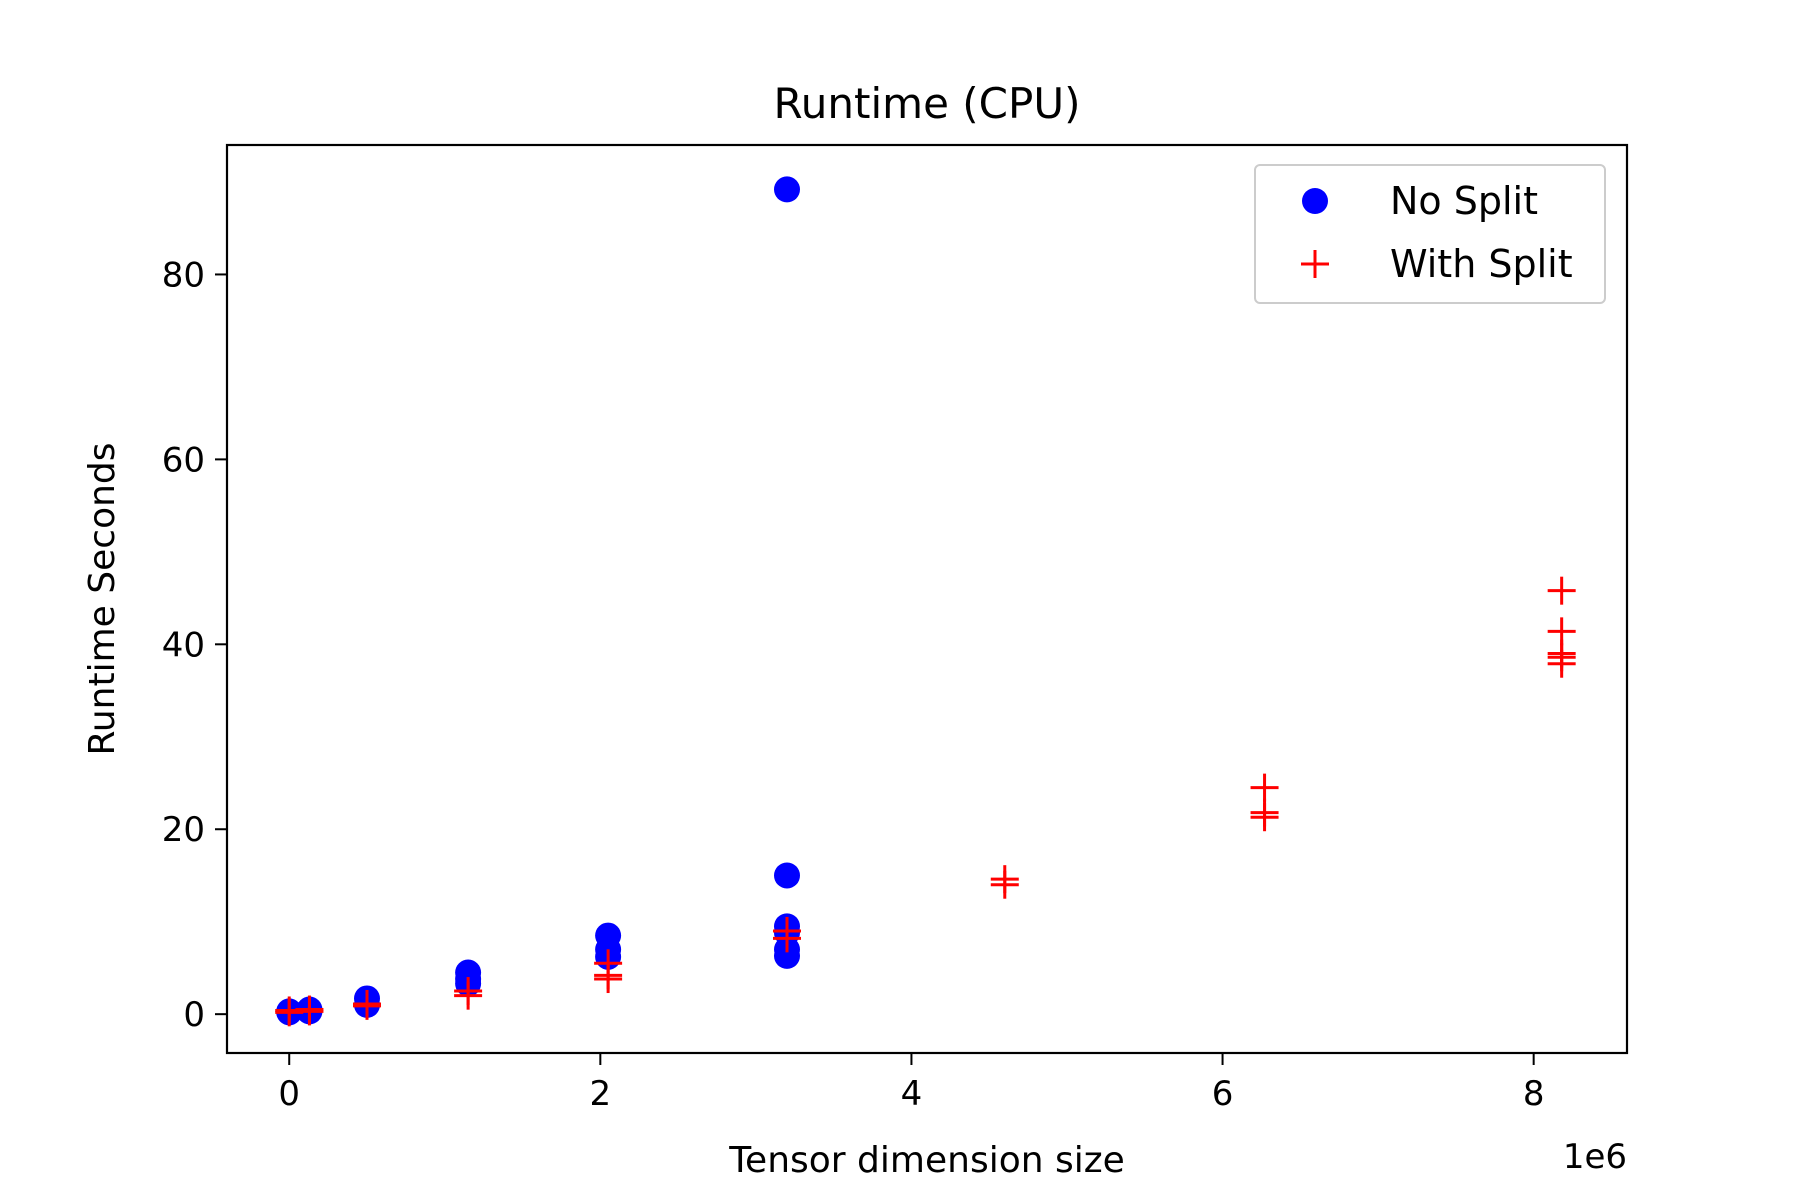 The image size is (1800, 1200). Describe the element at coordinates (102, 598) in the screenshot. I see `y-axis-label: Runtime Seconds` at that location.